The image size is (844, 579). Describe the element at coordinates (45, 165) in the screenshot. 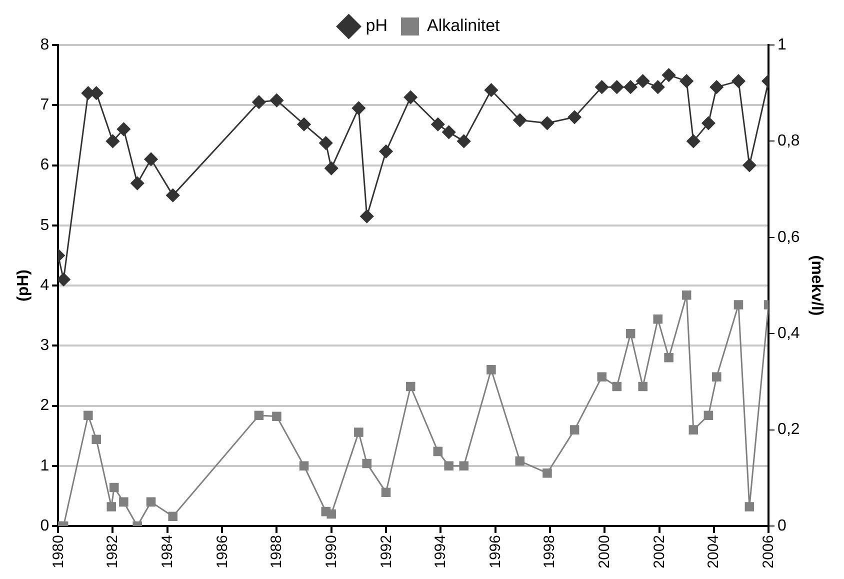

I see `y-tick-label: 6` at that location.